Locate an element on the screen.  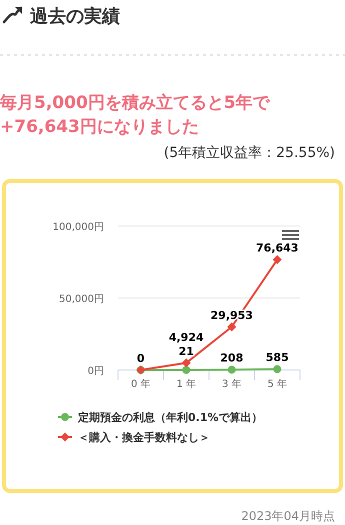
data-label: 21 is located at coordinates (186, 351).